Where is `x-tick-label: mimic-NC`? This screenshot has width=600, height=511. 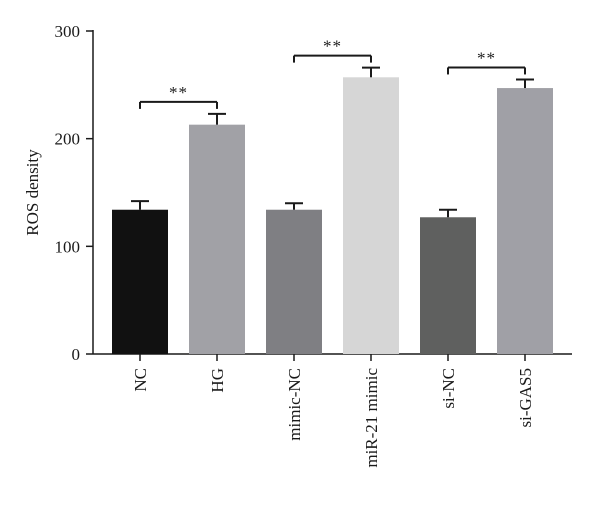 x-tick-label: mimic-NC is located at coordinates (294, 404).